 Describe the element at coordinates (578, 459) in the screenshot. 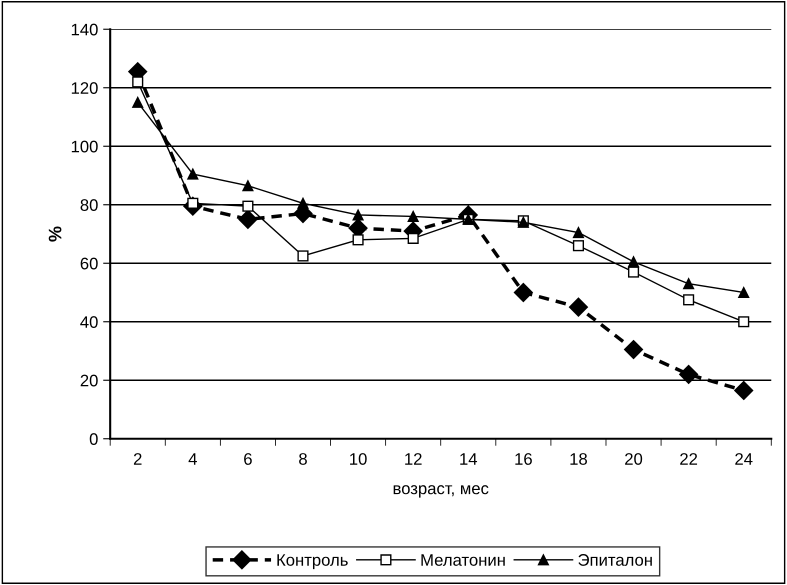

I see `x-tick-label: 18` at that location.